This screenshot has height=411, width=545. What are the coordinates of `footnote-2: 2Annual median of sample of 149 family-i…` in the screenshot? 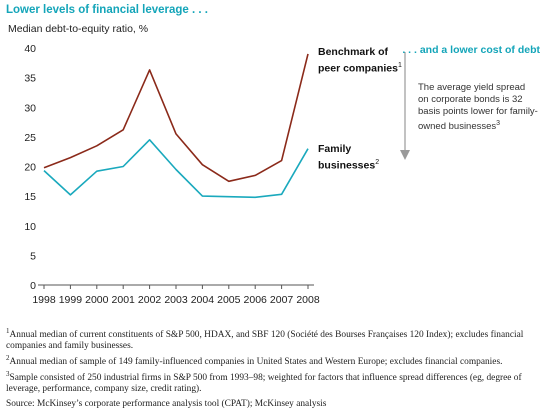 It's located at (254, 361).